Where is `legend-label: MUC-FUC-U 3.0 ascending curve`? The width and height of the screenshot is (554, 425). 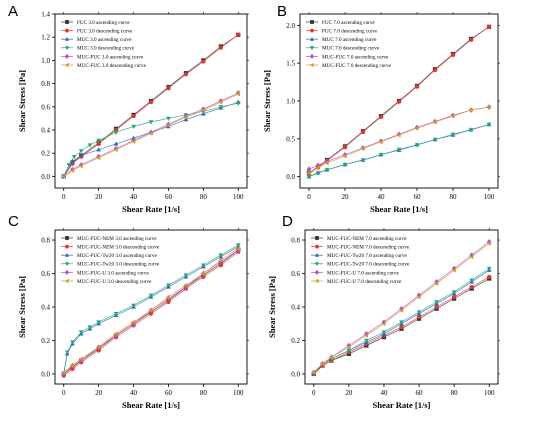
legend-label: MUC-FUC-U 3.0 ascending curve is located at coordinates (113, 273).